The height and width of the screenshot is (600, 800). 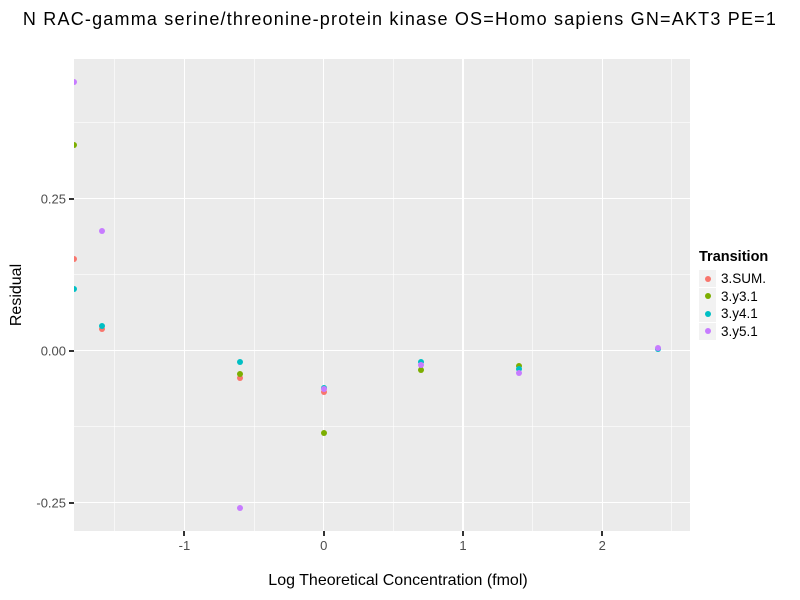 What do you see at coordinates (53, 351) in the screenshot?
I see `y-tick-label: 0.00` at bounding box center [53, 351].